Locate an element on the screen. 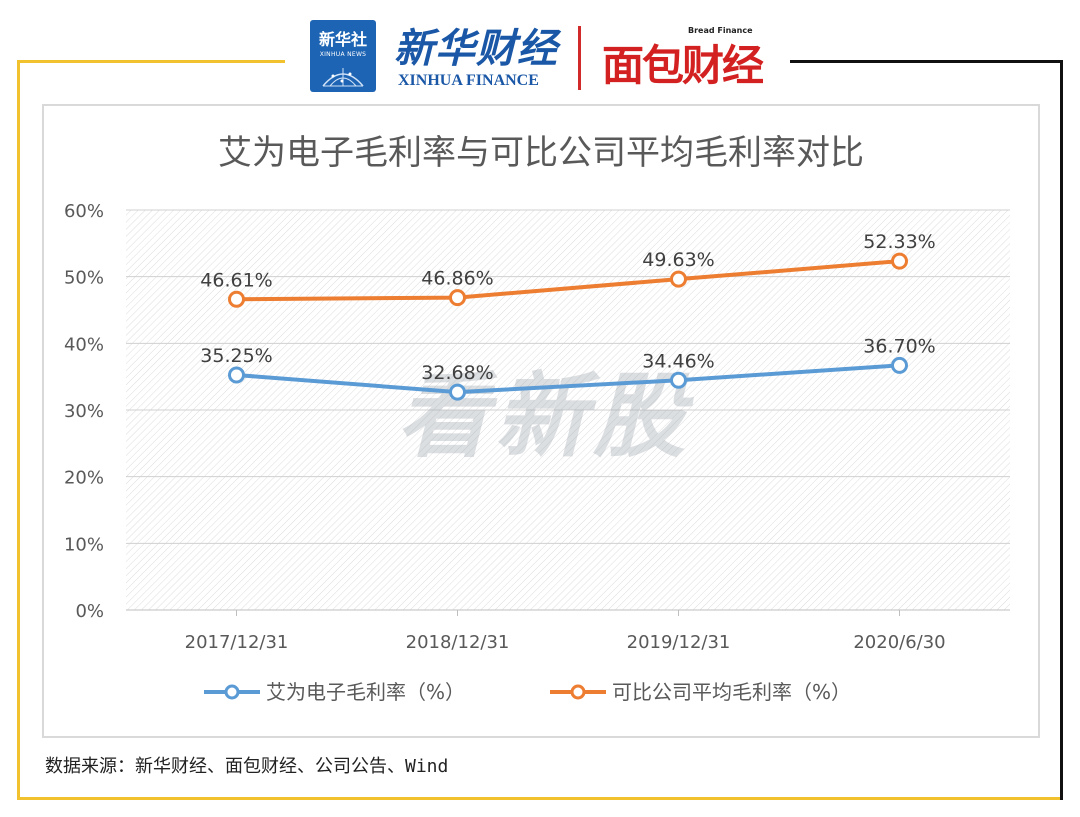 This screenshot has width=1080, height=817. y-tick-label: 10% is located at coordinates (84, 544).